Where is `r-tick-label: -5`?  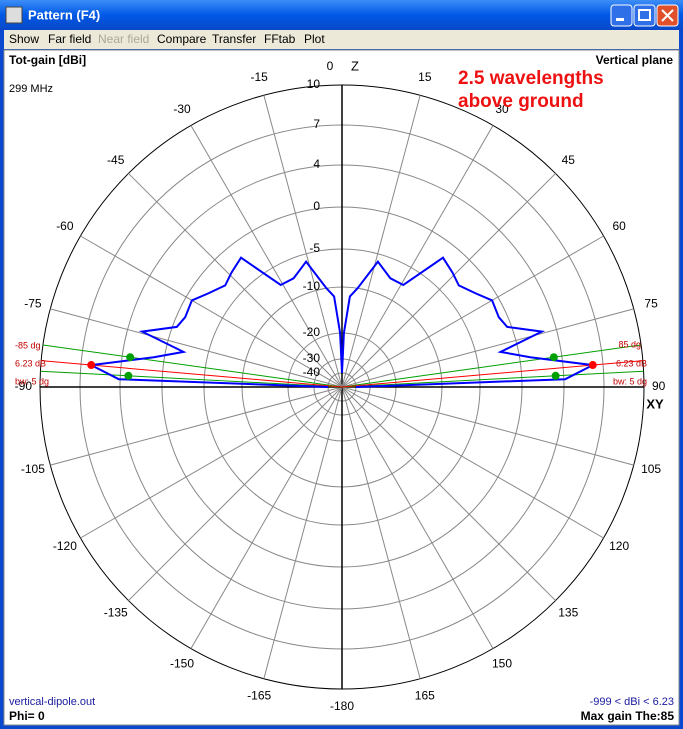
r-tick-label: -5 is located at coordinates (314, 248).